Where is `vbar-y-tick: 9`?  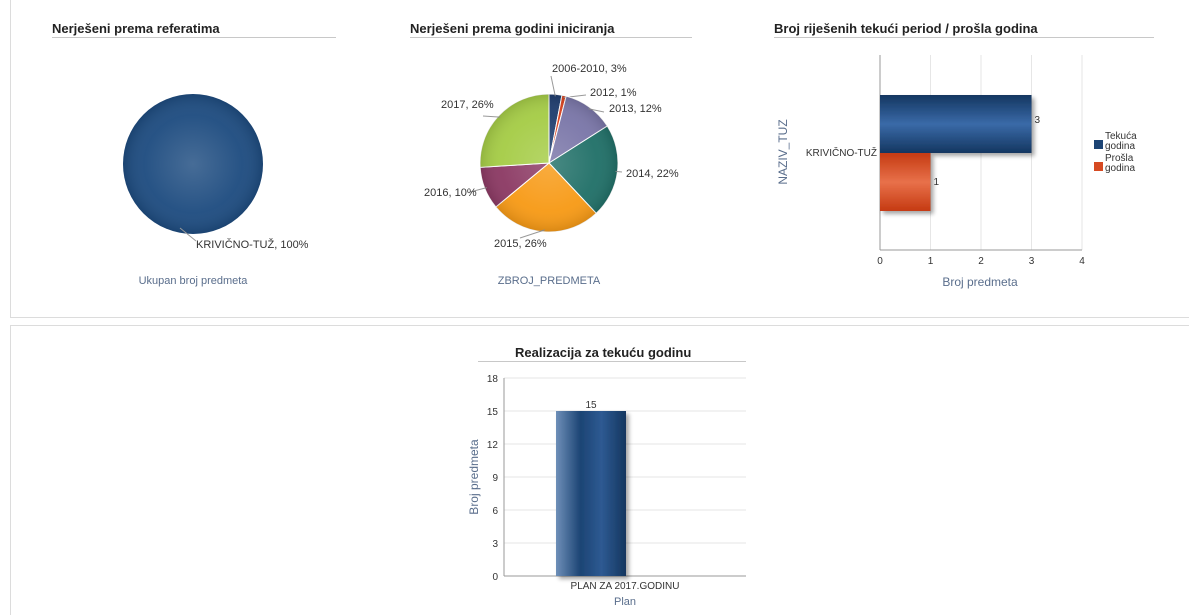
vbar-y-tick: 9 is located at coordinates (495, 478).